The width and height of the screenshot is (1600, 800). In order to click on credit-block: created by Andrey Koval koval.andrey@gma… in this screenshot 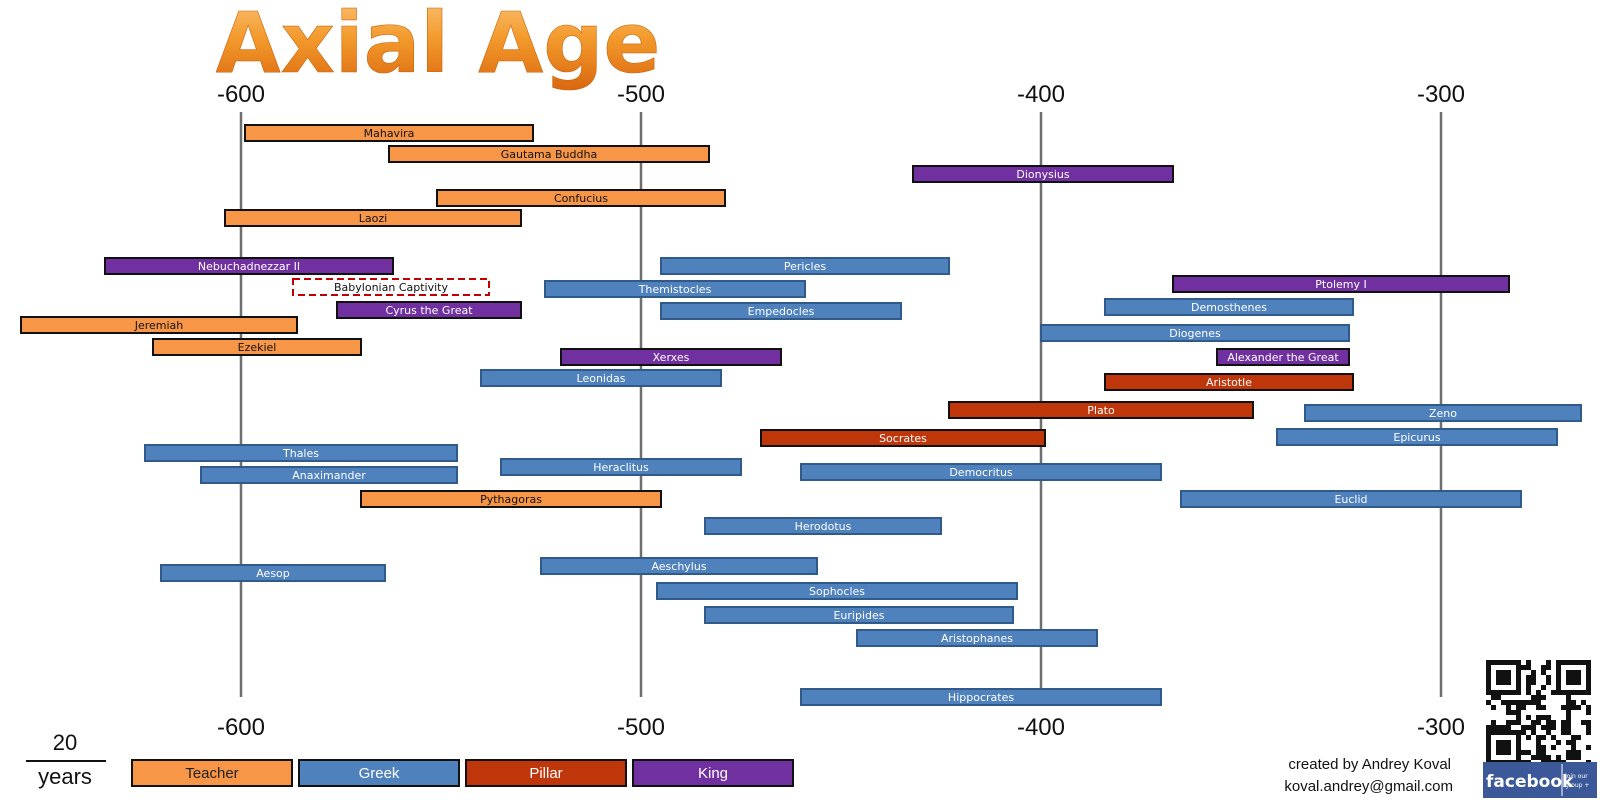, I will do `click(1368, 775)`.